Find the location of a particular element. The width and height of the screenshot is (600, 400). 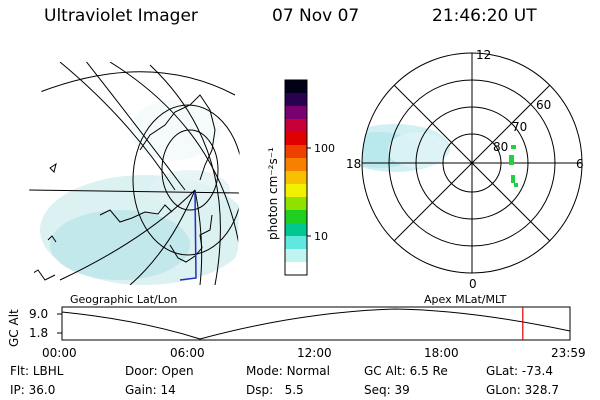

altitude-plot-frame is located at coordinates (316, 323).